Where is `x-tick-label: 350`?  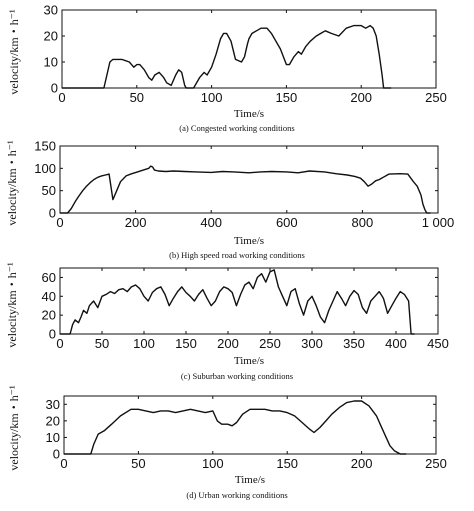 x-tick-label: 350 is located at coordinates (354, 343).